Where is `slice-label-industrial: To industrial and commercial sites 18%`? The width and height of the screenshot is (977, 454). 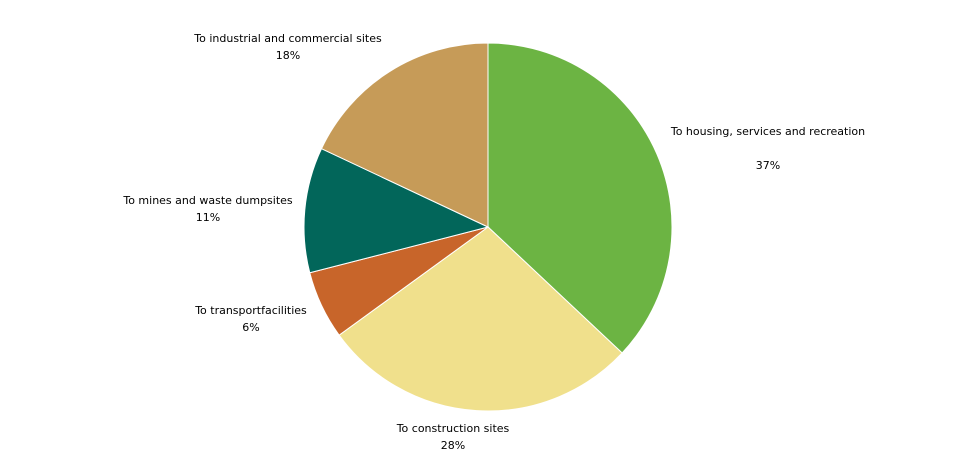 slice-label-industrial: To industrial and commercial sites 18% is located at coordinates (287, 47).